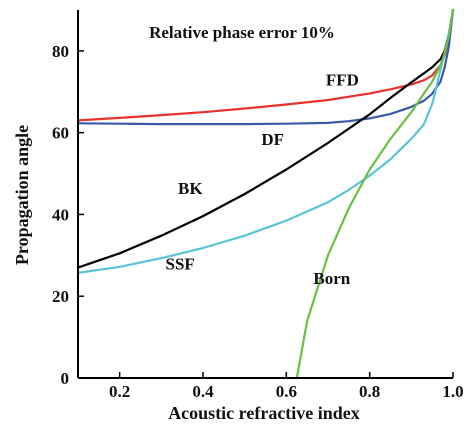  Describe the element at coordinates (331, 278) in the screenshot. I see `series-label-born: Born` at that location.